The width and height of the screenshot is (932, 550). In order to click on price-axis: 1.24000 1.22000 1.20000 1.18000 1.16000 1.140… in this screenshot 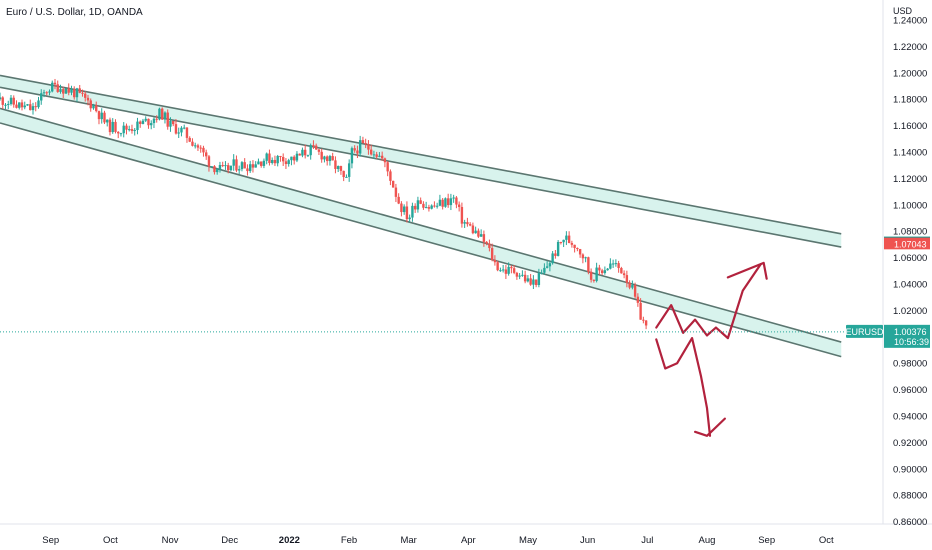, I will do `click(910, 272)`.